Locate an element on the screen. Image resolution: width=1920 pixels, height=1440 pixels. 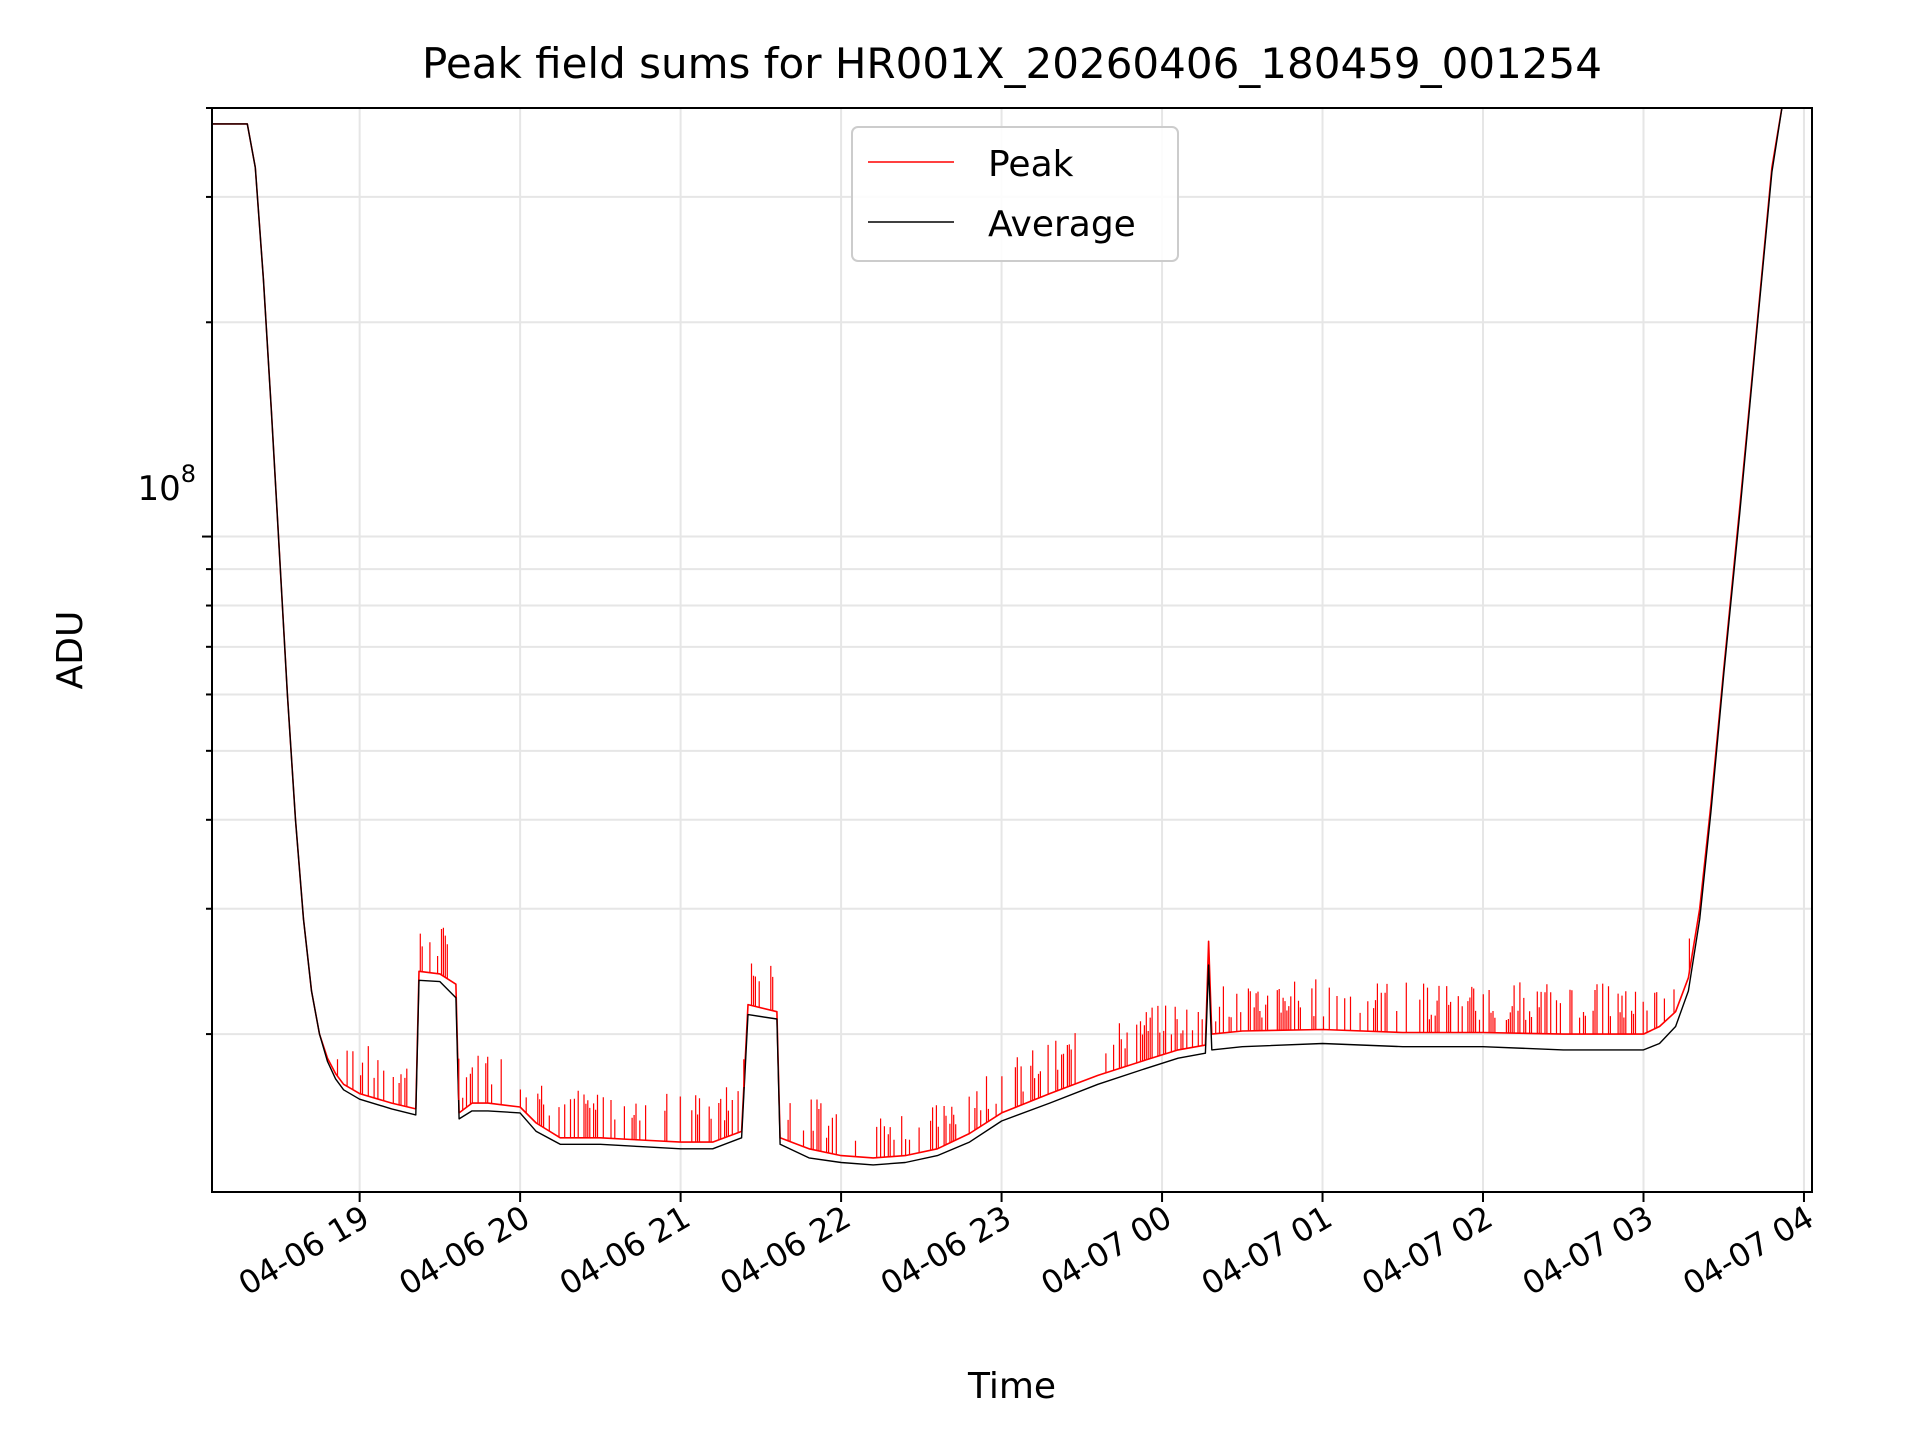
legend-box is located at coordinates (1015, 194).